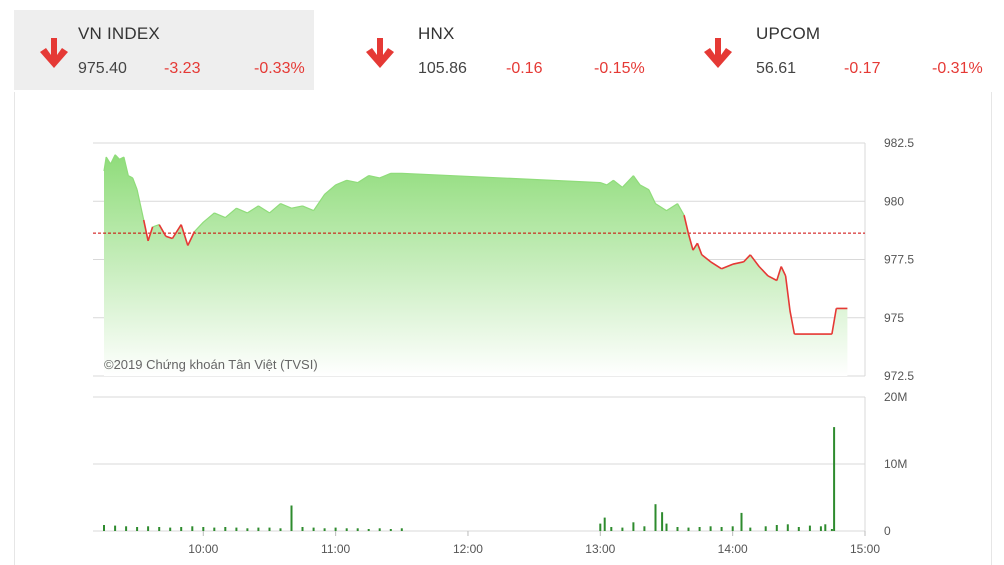 Image resolution: width=1004 pixels, height=565 pixels. Describe the element at coordinates (102, 68) in the screenshot. I see `index-value: 975.40` at that location.